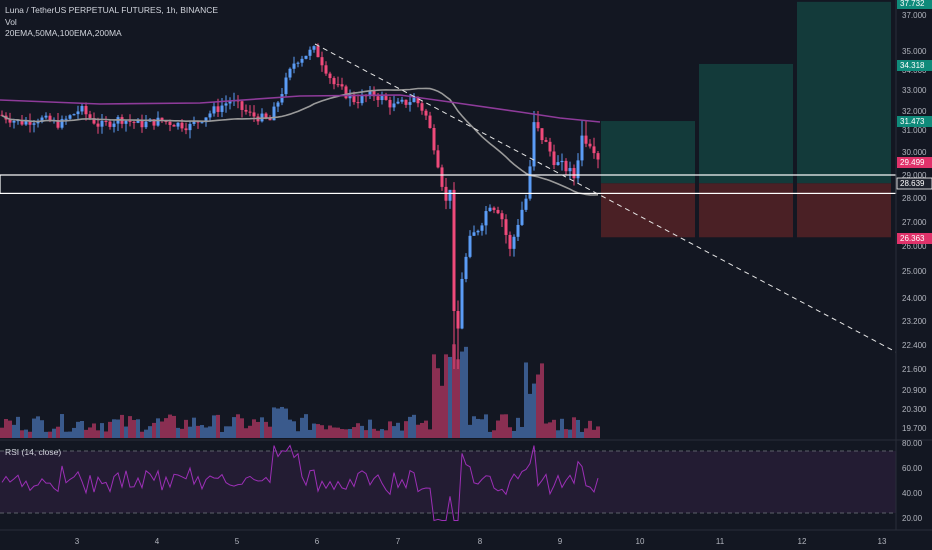 This screenshot has height=550, width=932. Describe the element at coordinates (914, 90) in the screenshot. I see `price-tick-label: 33.000` at that location.